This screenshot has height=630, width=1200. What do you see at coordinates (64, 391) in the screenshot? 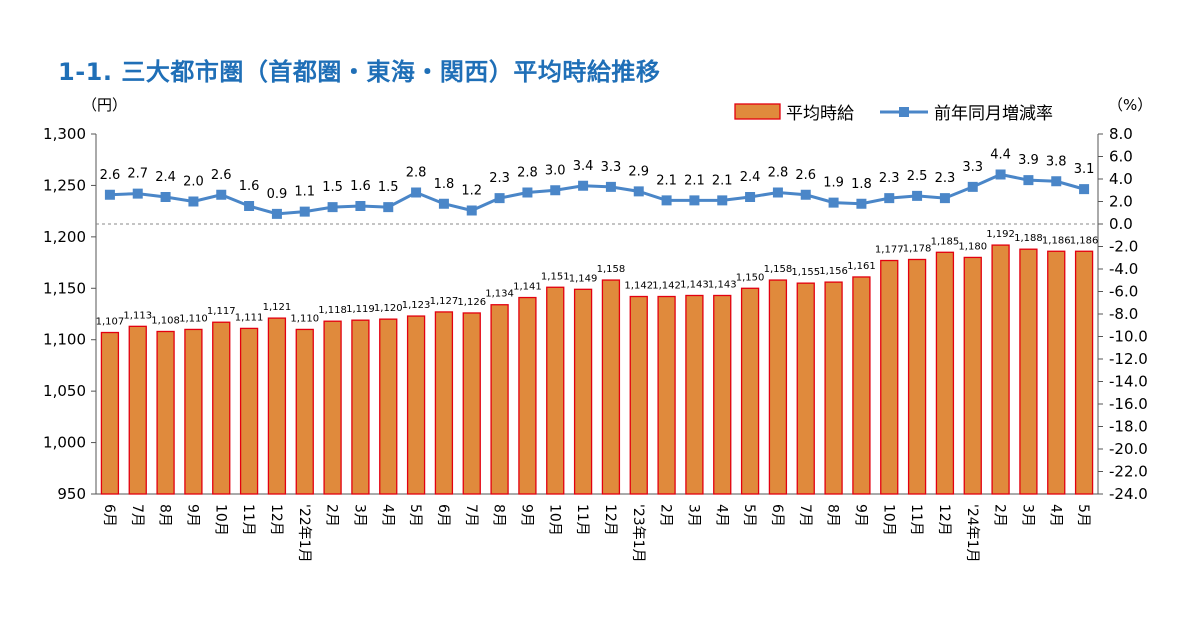
I see `left-tick-label: 1,050` at bounding box center [64, 391].